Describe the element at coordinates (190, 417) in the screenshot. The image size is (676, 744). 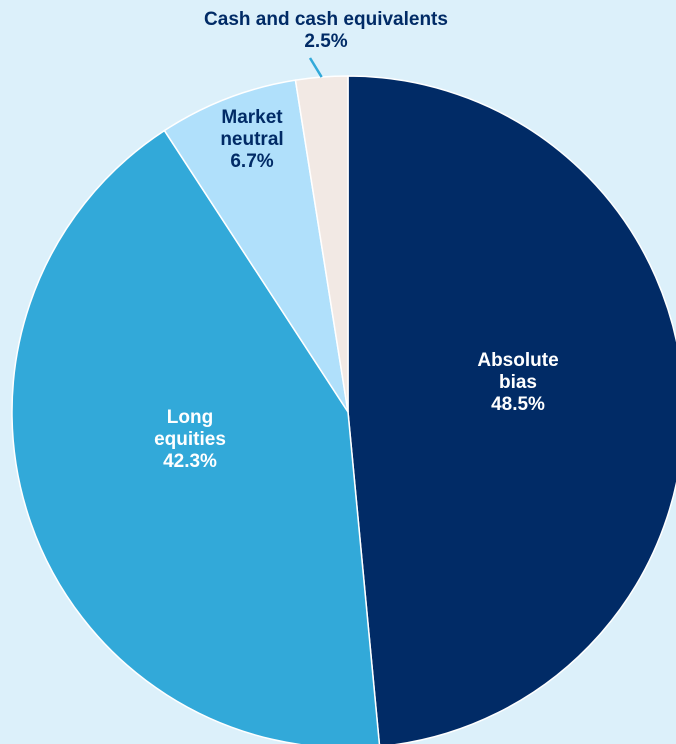
I see `slice-name-label: Long` at that location.